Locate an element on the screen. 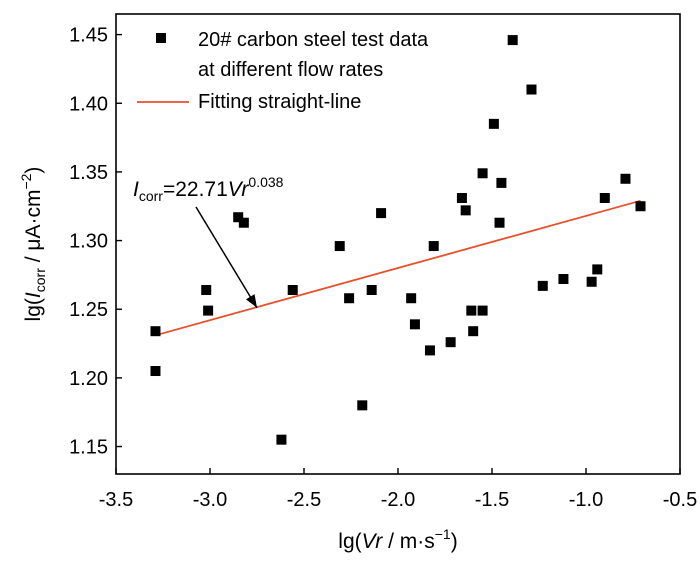 Image resolution: width=700 pixels, height=562 pixels. xlabel-exp: −1 is located at coordinates (443, 534).